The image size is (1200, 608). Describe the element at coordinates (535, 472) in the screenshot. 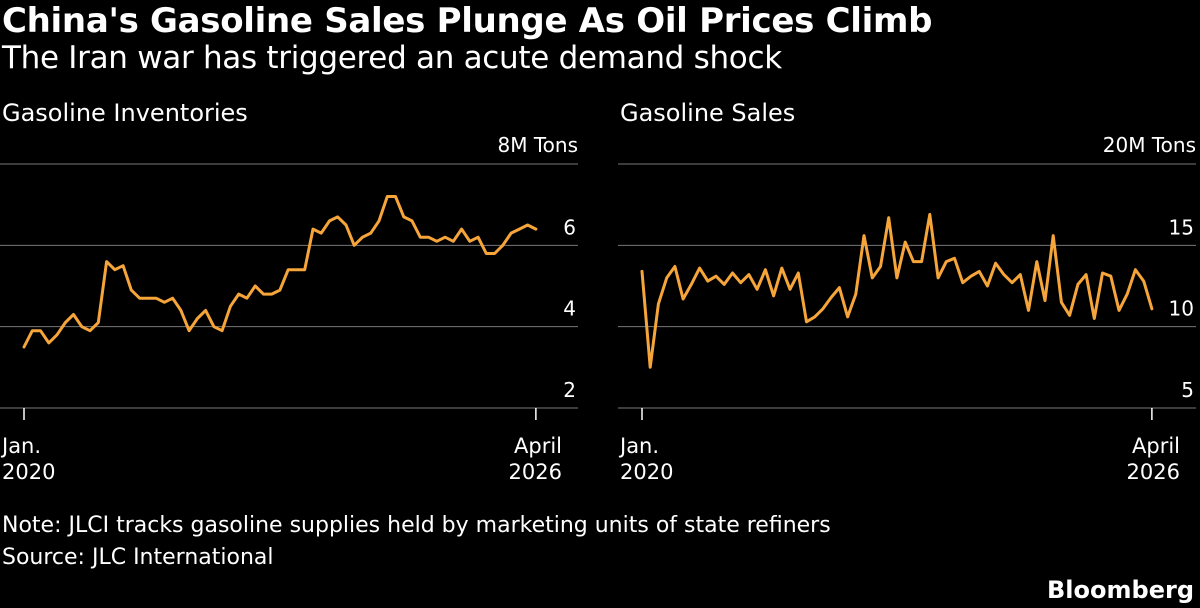

I see `inventories-xtick-label-1-1: 2026` at that location.